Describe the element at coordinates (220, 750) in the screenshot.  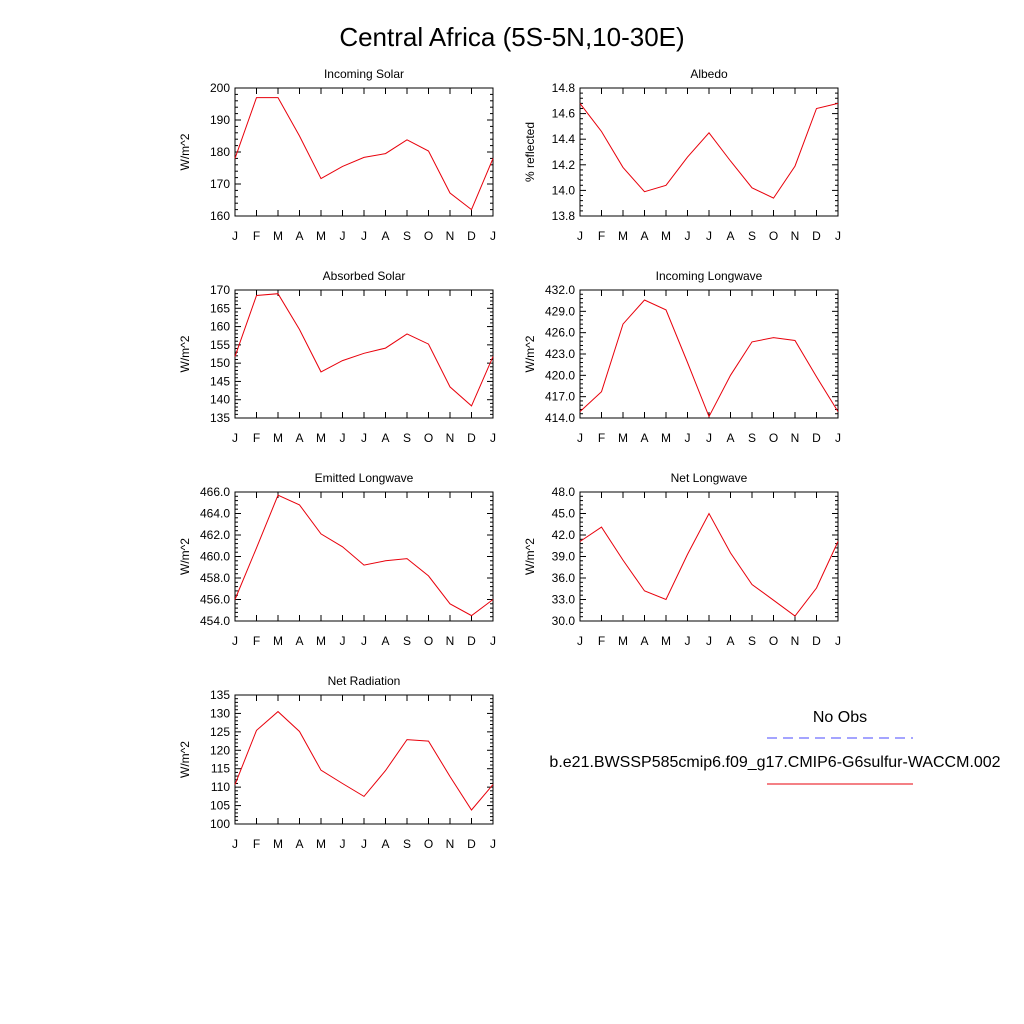
I see `y-tick-label: 120` at that location.